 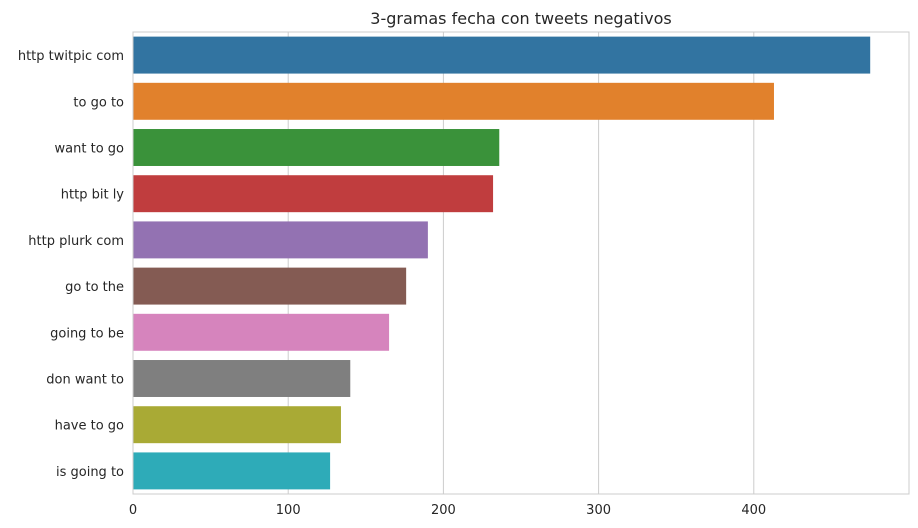 What do you see at coordinates (313, 194) in the screenshot?
I see `bar-http-bit-ly` at bounding box center [313, 194].